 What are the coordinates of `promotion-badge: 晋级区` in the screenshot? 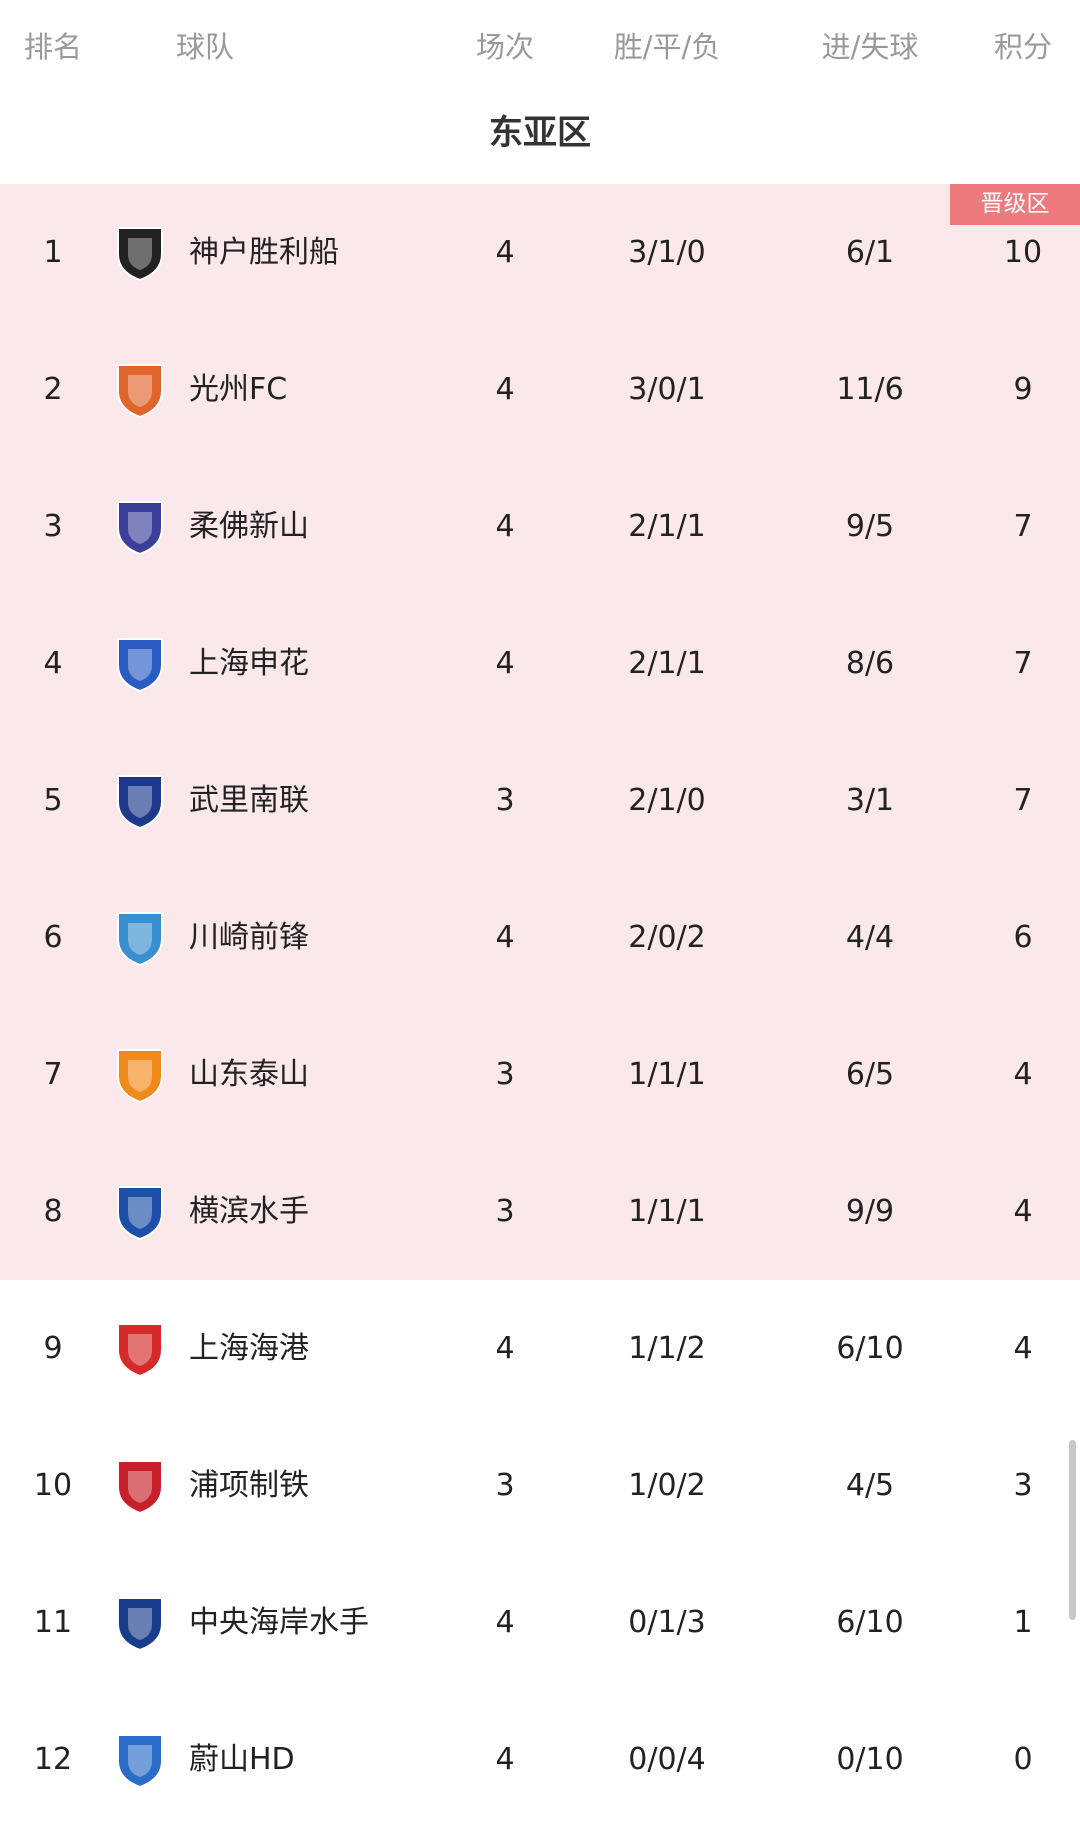 It's located at (1015, 204).